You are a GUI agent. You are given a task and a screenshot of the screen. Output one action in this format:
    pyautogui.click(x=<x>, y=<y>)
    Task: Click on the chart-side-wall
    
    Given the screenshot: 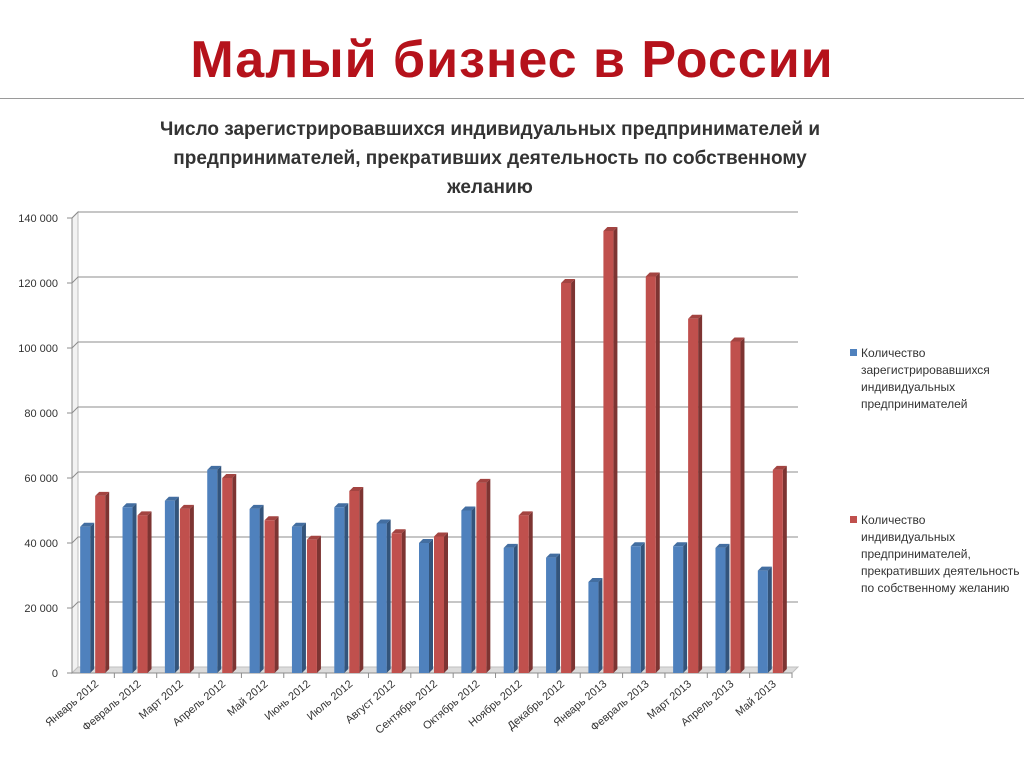 What is the action you would take?
    pyautogui.click(x=75, y=442)
    